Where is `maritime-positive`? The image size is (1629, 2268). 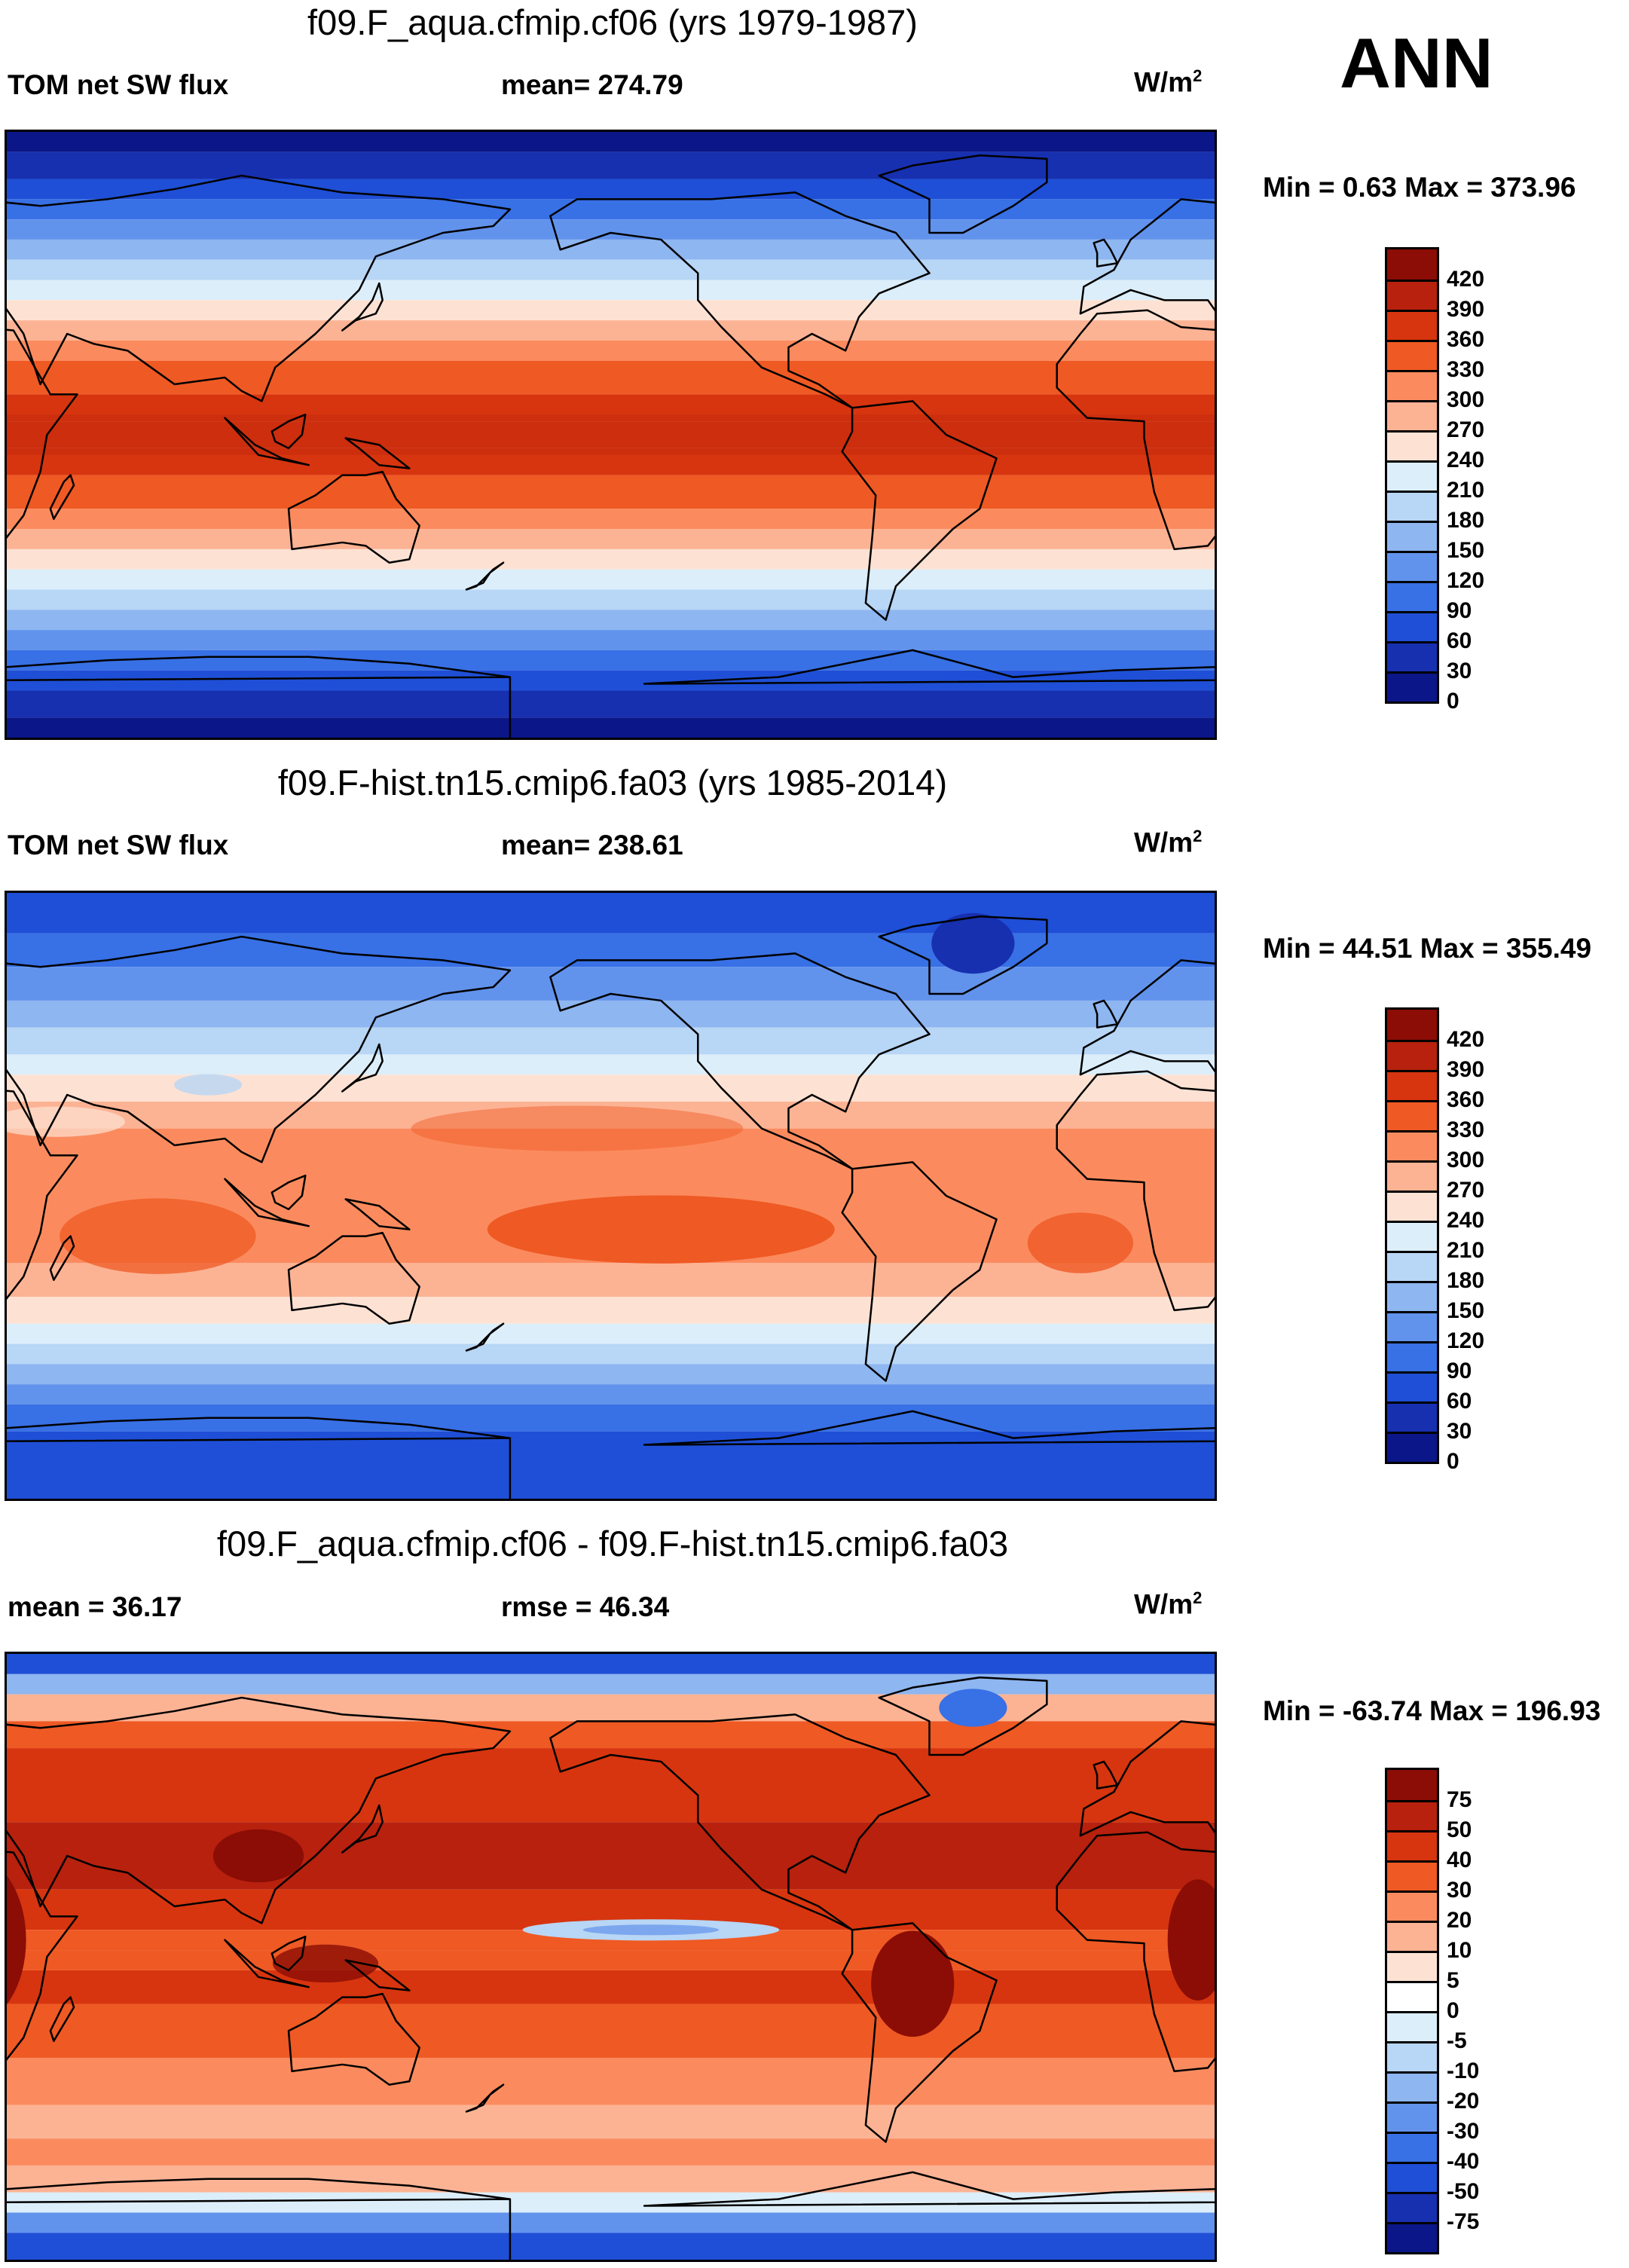 maritime-positive is located at coordinates (325, 1963).